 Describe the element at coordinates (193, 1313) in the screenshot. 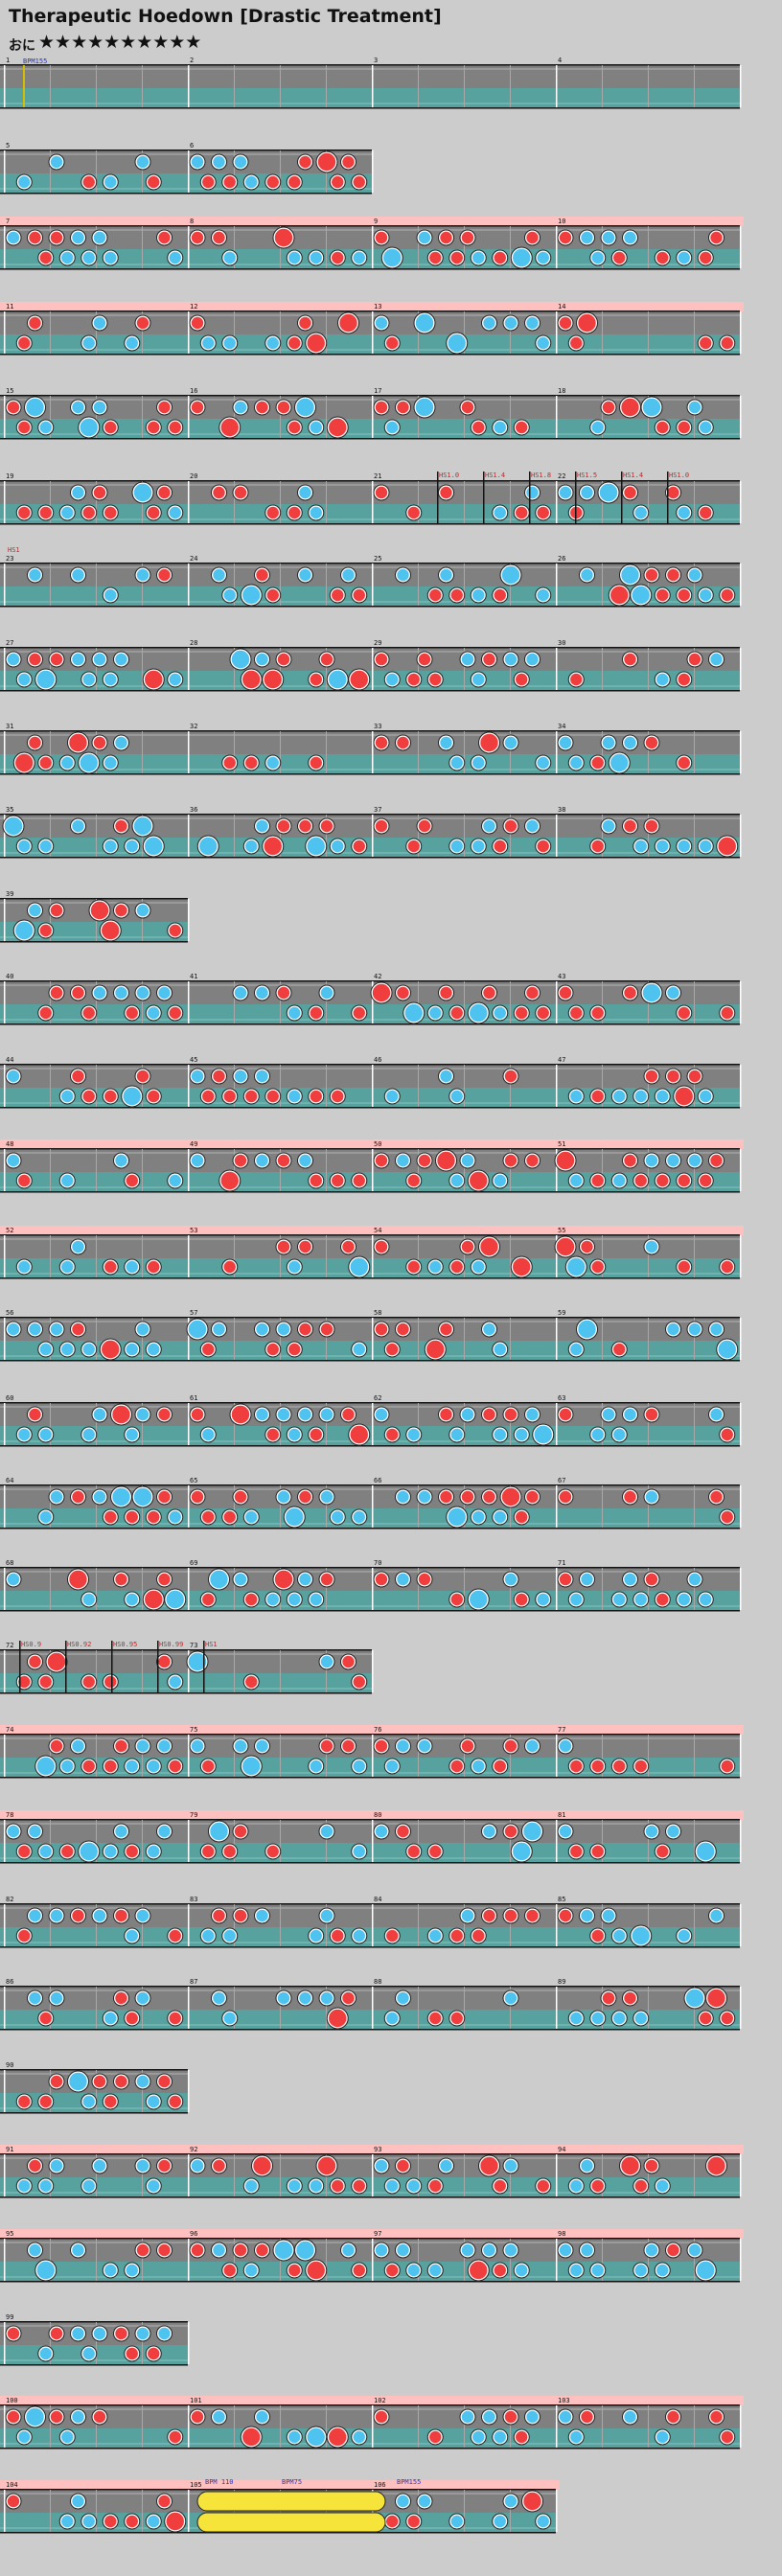

I see `measure-number: 57` at that location.